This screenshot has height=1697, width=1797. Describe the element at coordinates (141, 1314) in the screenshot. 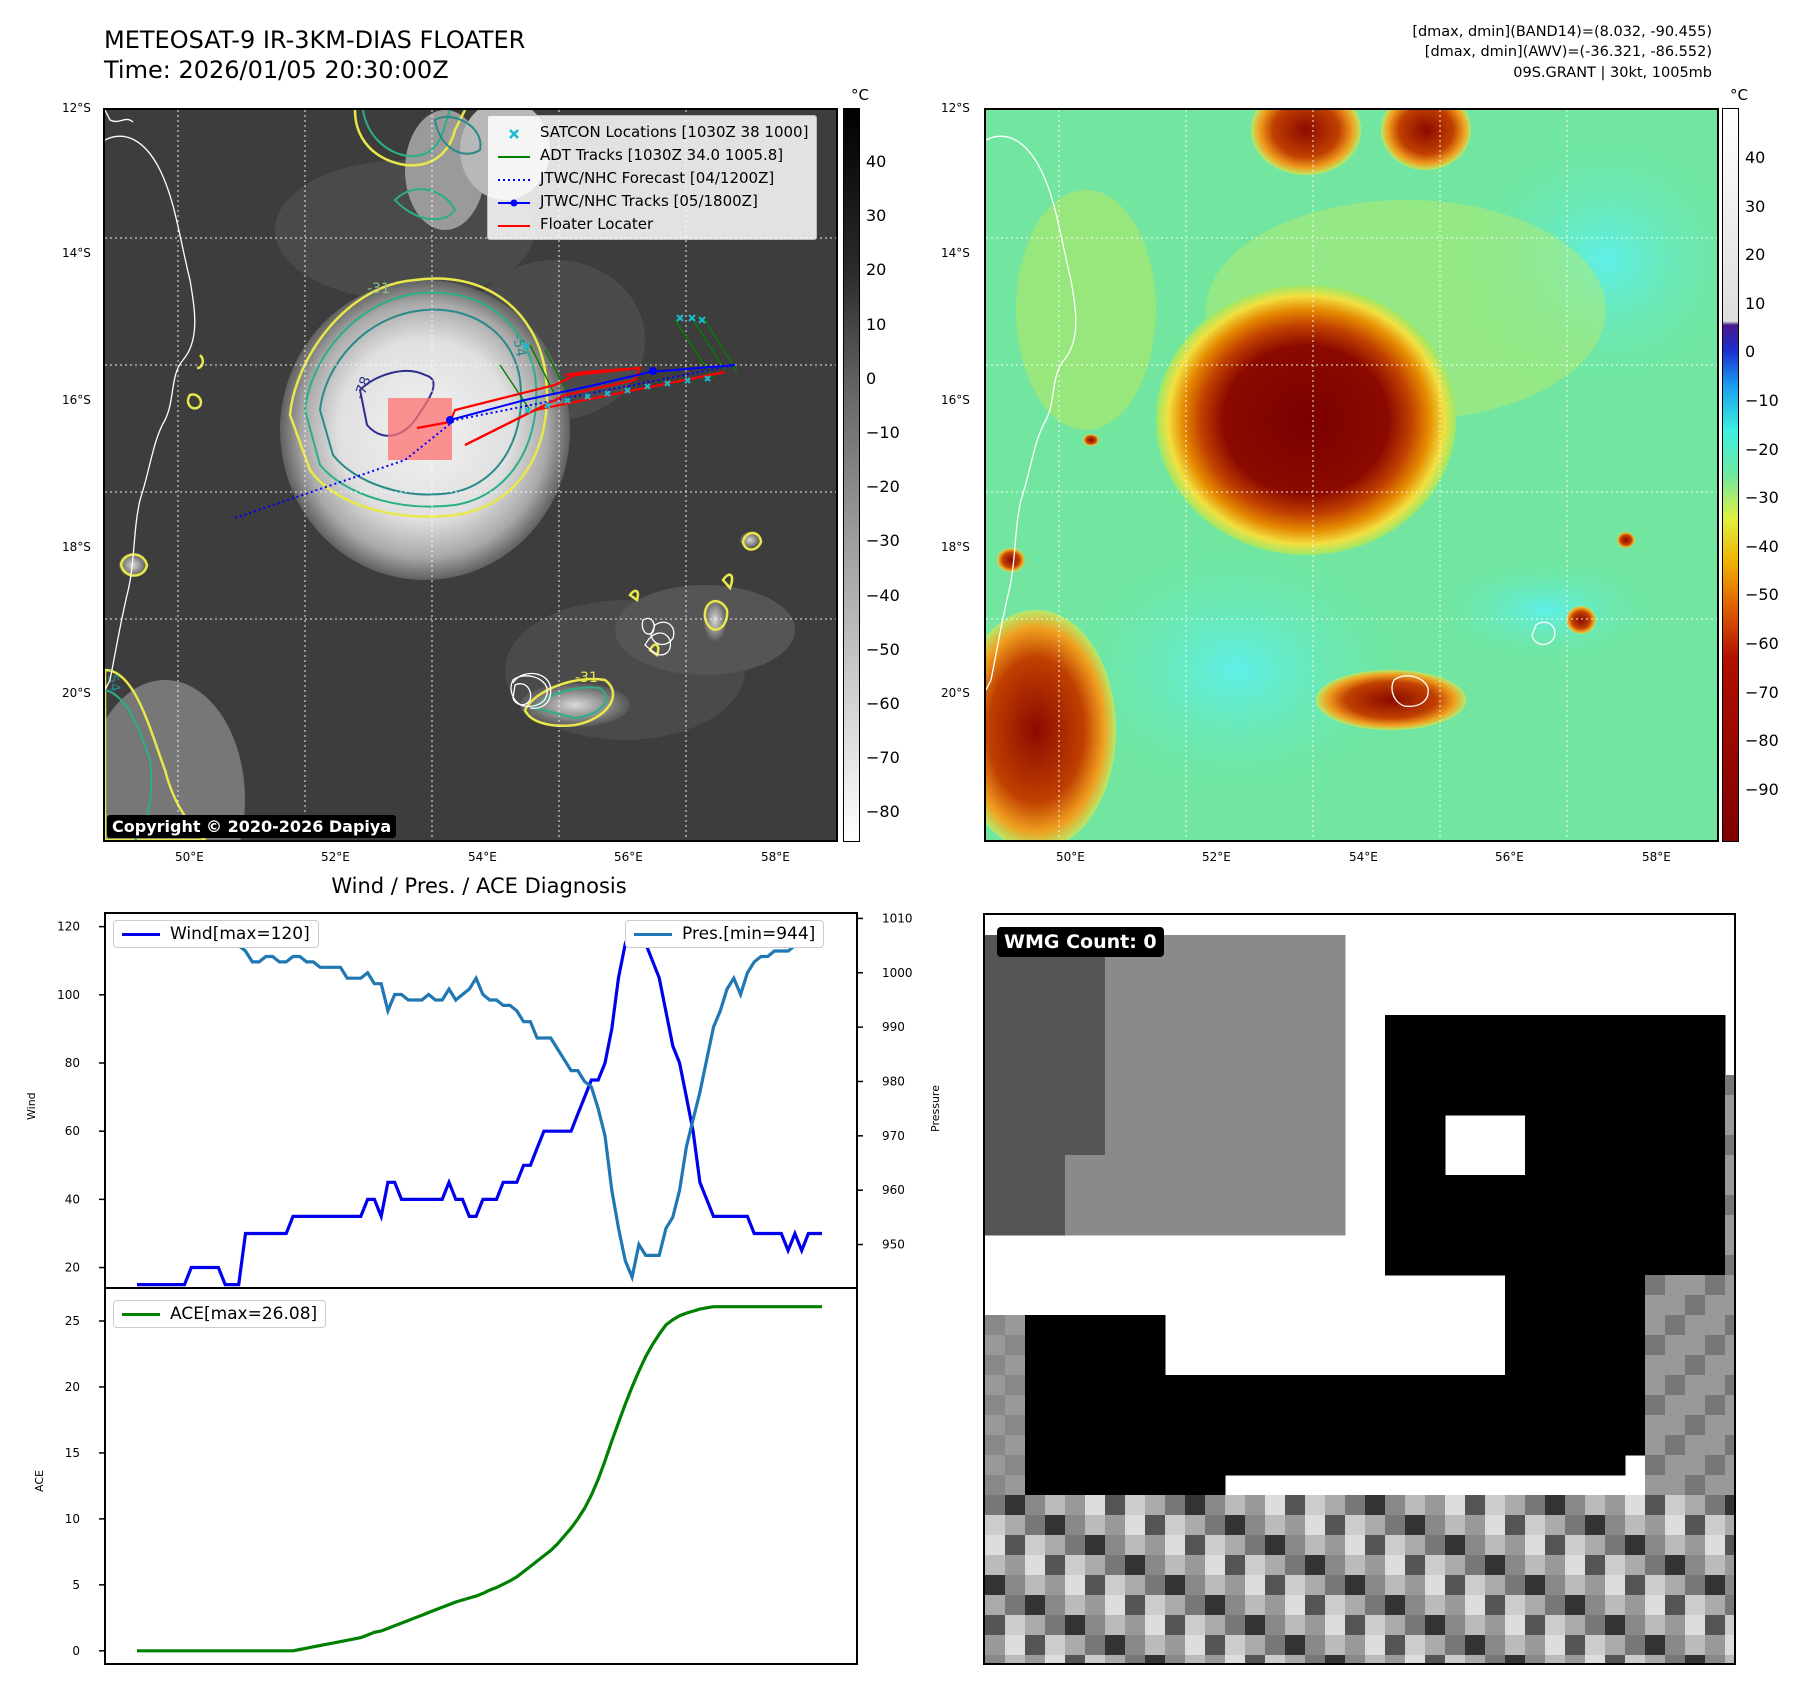

I see `line-icon` at that location.